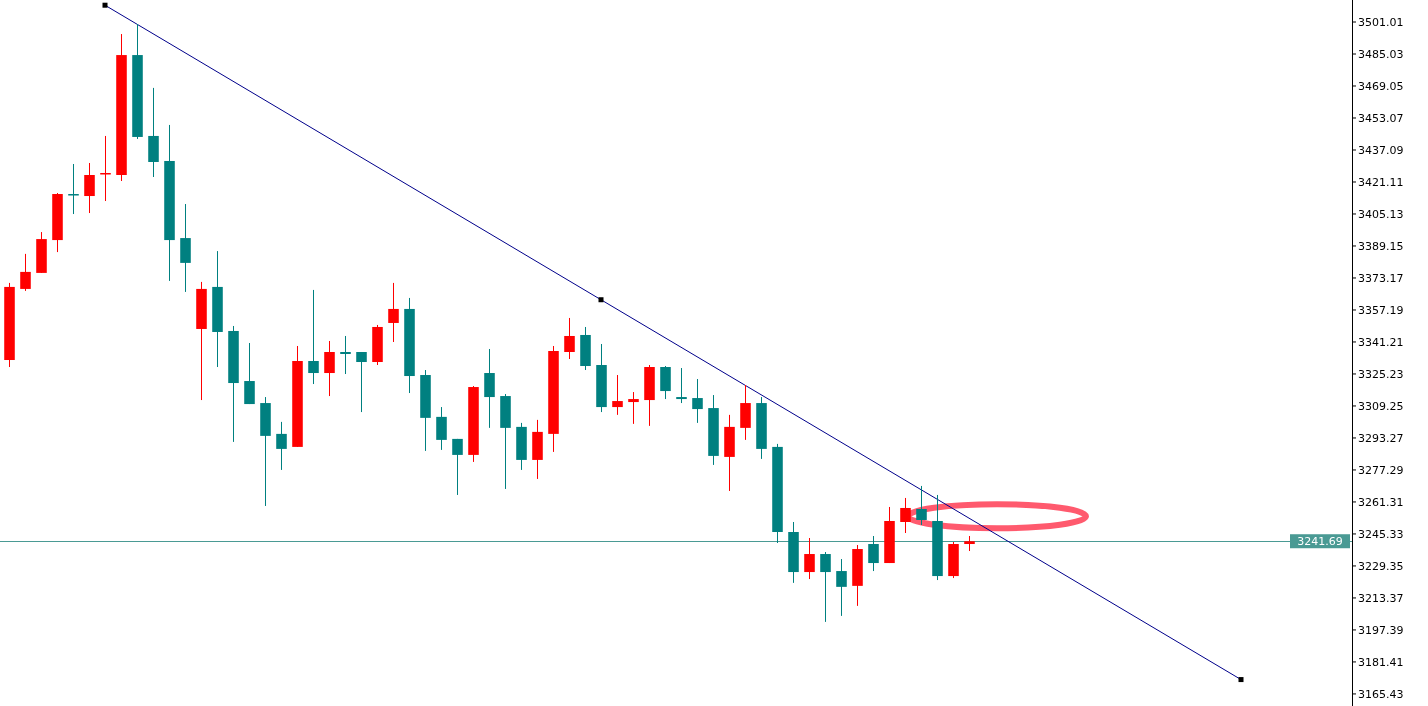 The image size is (1428, 706). Describe the element at coordinates (1381, 534) in the screenshot. I see `y-tick-label: 3245.33` at that location.